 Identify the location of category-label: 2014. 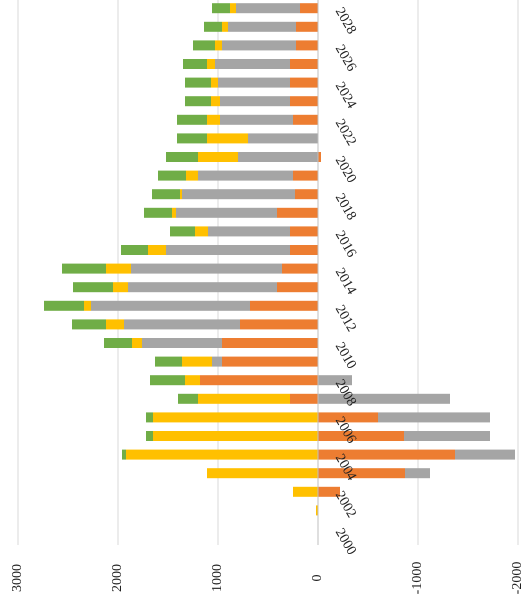
(345, 282).